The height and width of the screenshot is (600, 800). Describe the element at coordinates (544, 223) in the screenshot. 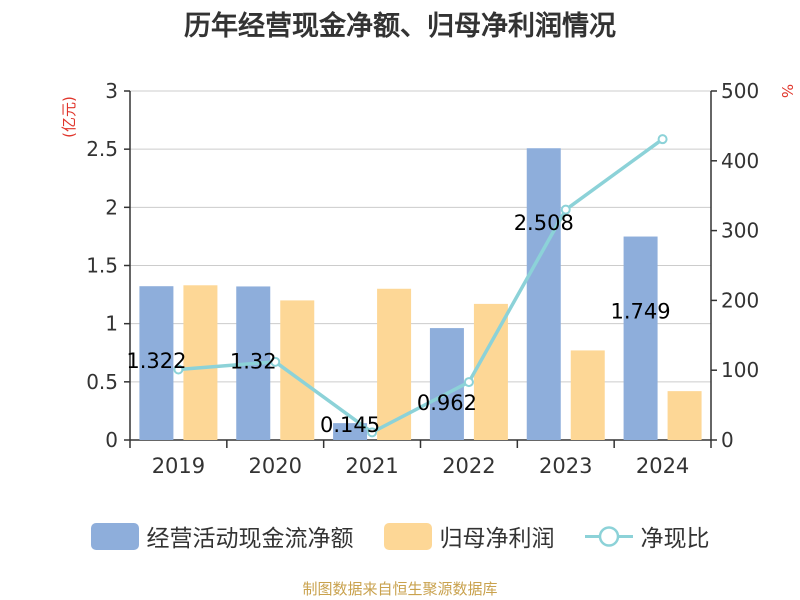

I see `data-label-cash: 2.508` at that location.